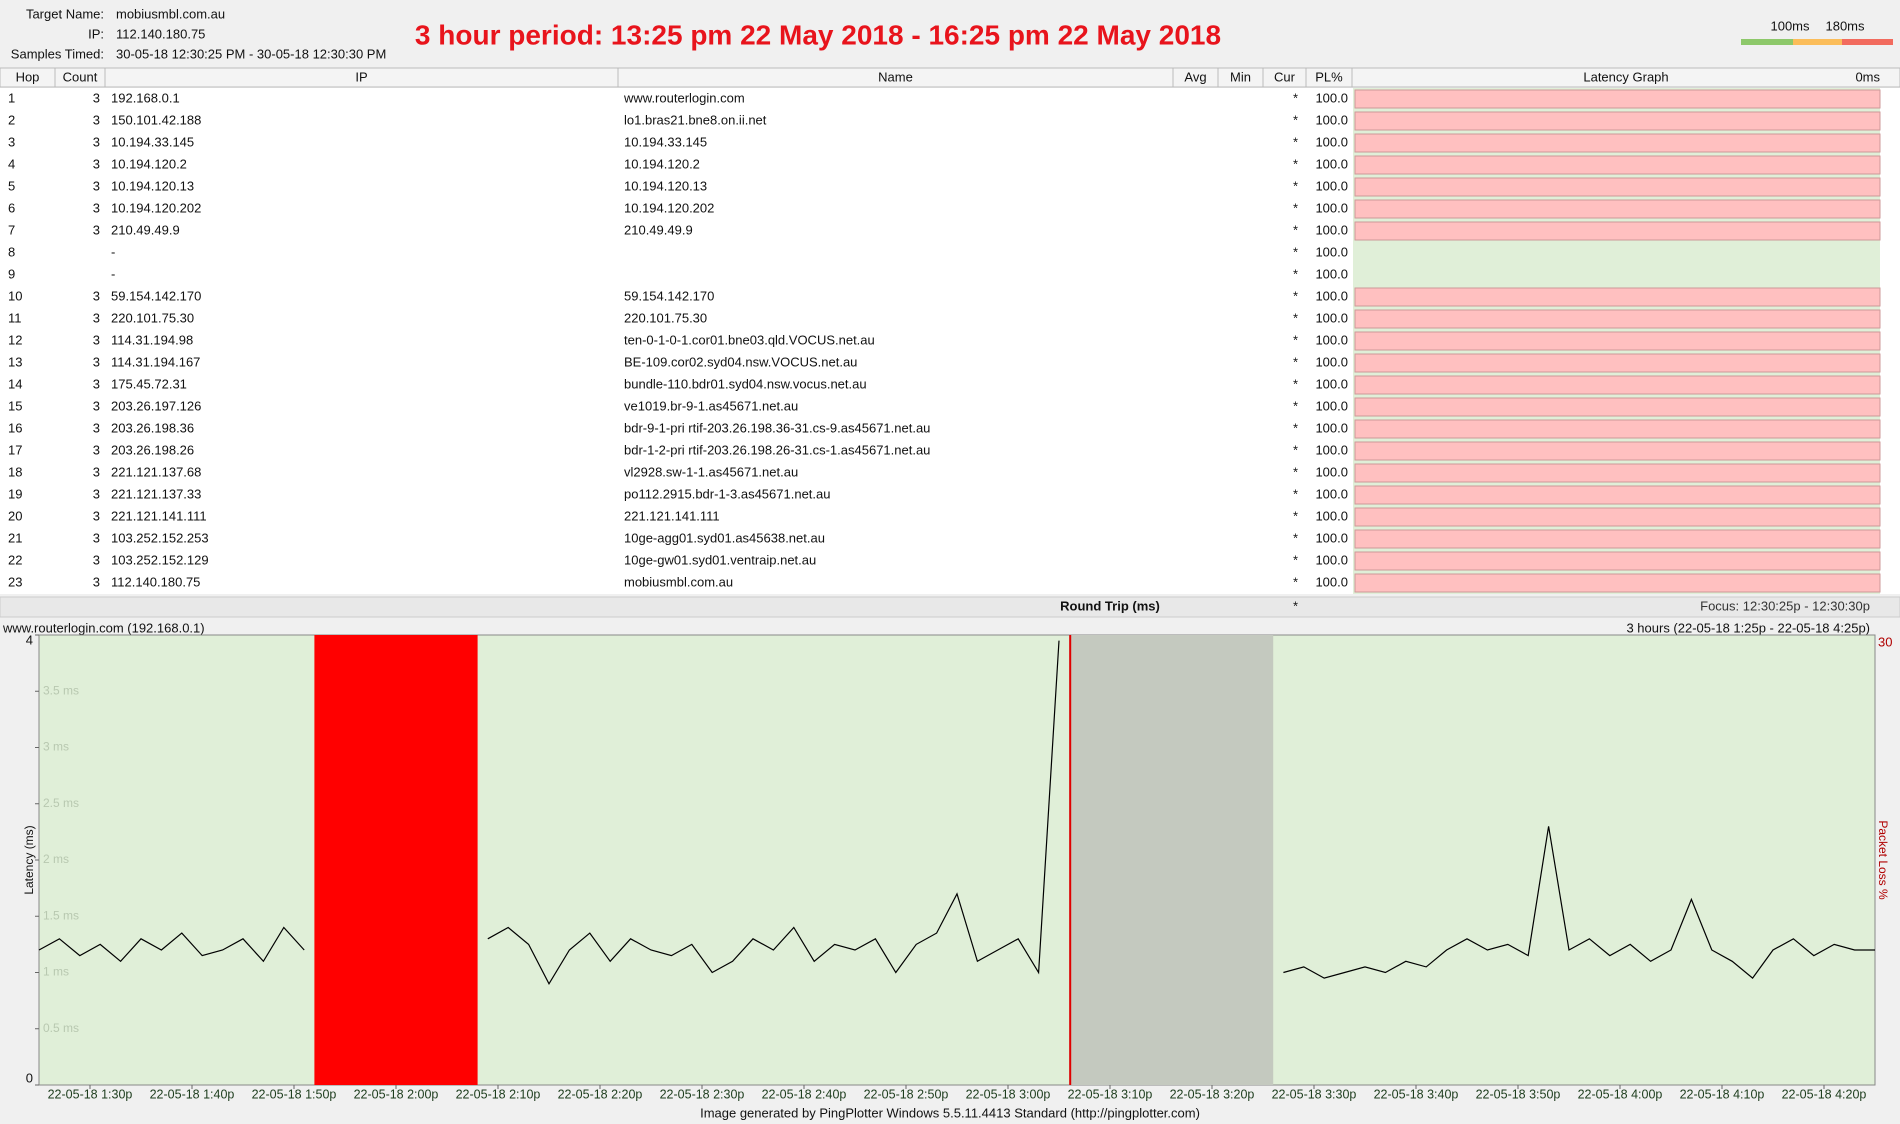  Describe the element at coordinates (711, 471) in the screenshot. I see `cell-name: vl2928.sw-1-1.as45671.net.au` at that location.